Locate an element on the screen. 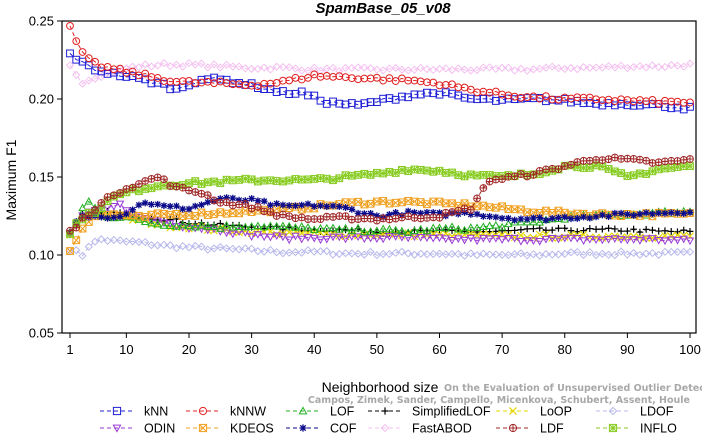 This screenshot has height=434, width=702. y-tick-label: 0.20 is located at coordinates (41, 99).